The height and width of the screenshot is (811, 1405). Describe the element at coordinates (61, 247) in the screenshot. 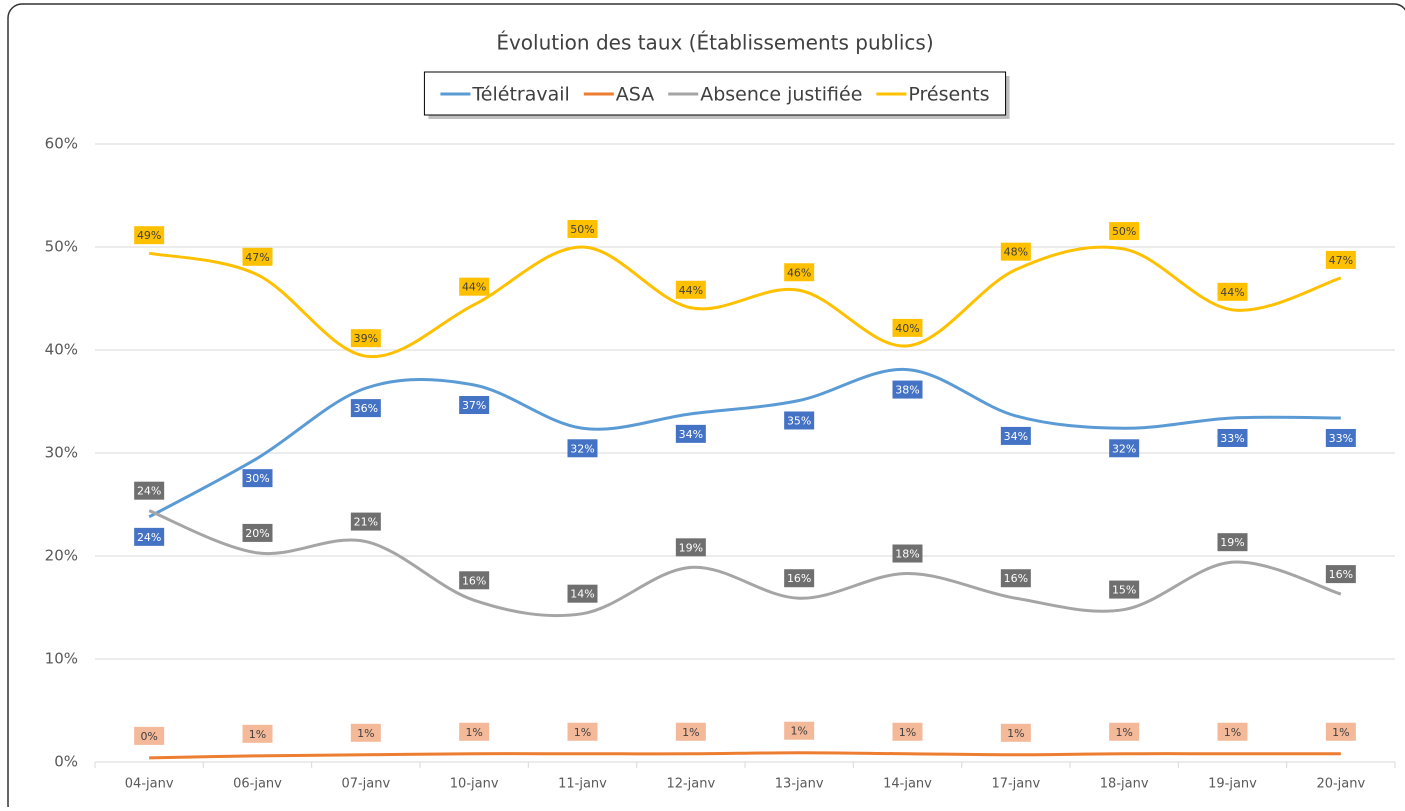

I see `y-tick-label: 50%` at that location.